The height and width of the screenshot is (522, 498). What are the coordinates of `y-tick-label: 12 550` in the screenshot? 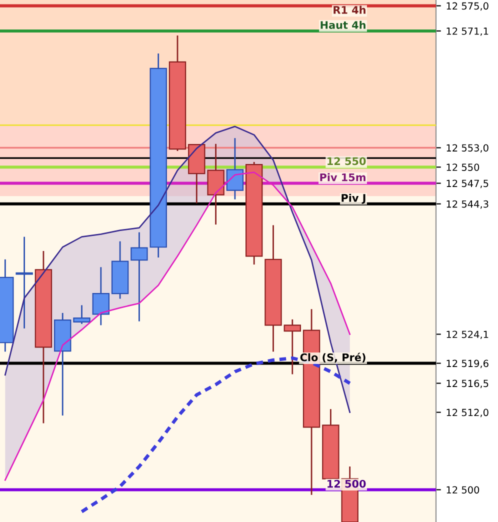 It's located at (463, 167).